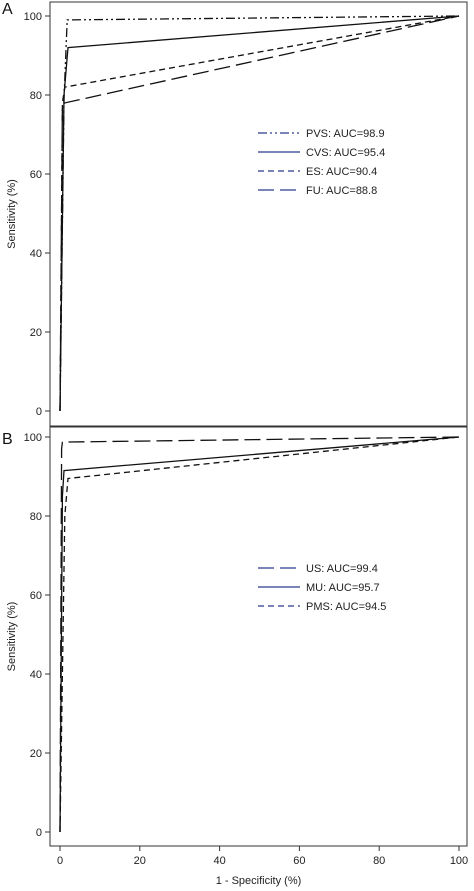  Describe the element at coordinates (12, 637) in the screenshot. I see `y-axis-label-B: Sensitivity (%)` at that location.